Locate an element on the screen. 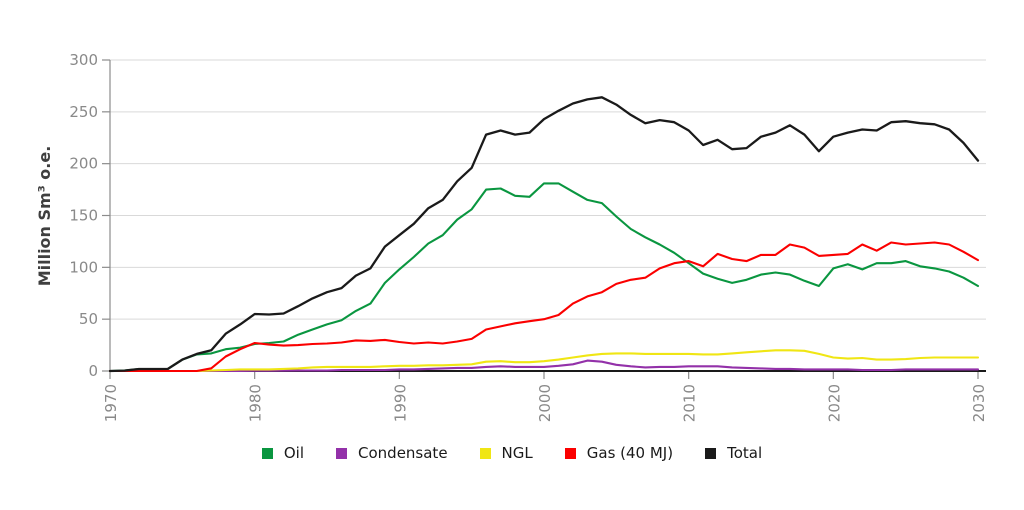 Image resolution: width=1024 pixels, height=510 pixels. y-tick-label-200: 200 is located at coordinates (83, 164).